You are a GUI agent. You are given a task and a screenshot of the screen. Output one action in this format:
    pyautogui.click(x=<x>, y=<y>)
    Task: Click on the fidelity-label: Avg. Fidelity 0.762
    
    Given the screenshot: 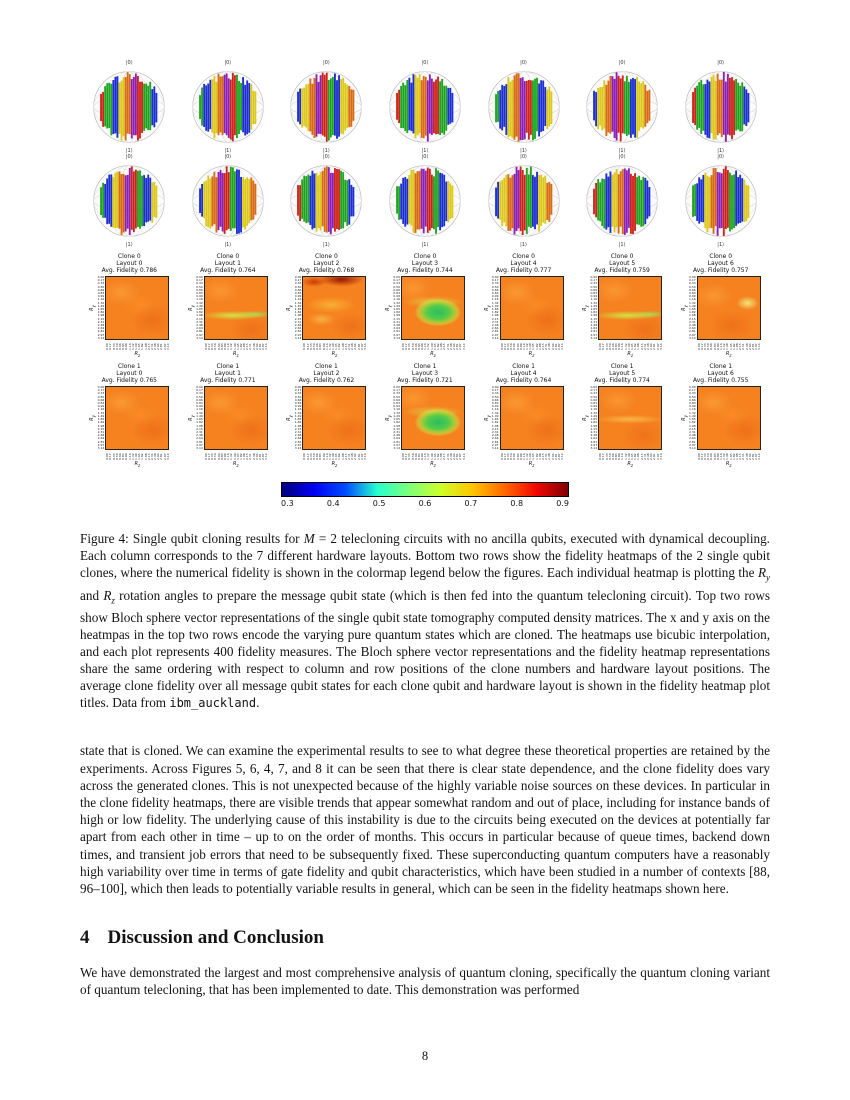 What is the action you would take?
    pyautogui.click(x=326, y=381)
    